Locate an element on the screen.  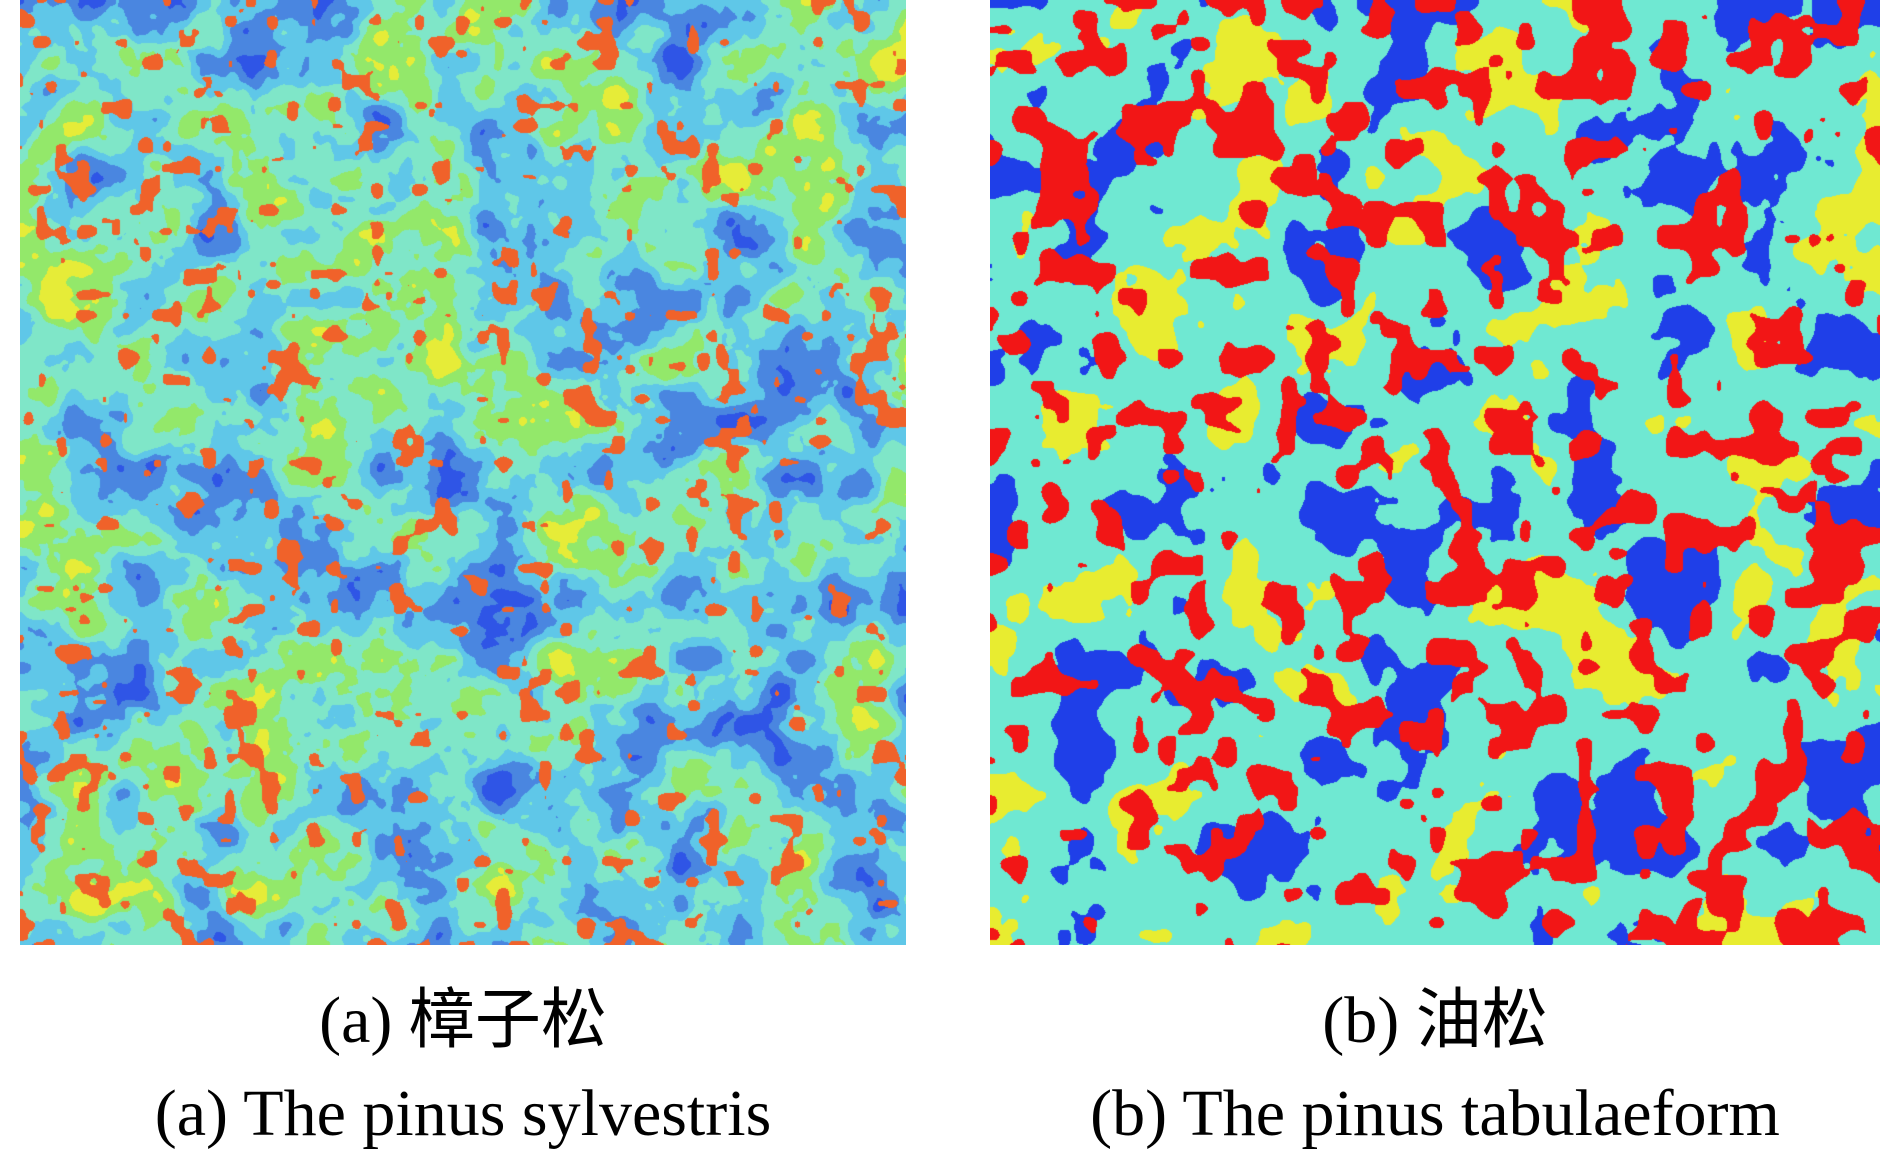
caption-en-b: (b) The pinus tabulaeform is located at coordinates (1435, 1113).